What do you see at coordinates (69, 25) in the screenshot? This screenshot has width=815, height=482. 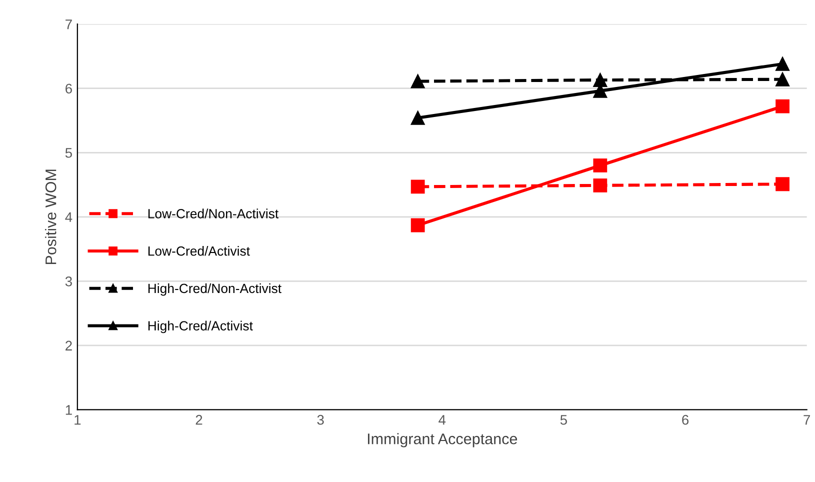 I see `y-tick-label: 7` at bounding box center [69, 25].